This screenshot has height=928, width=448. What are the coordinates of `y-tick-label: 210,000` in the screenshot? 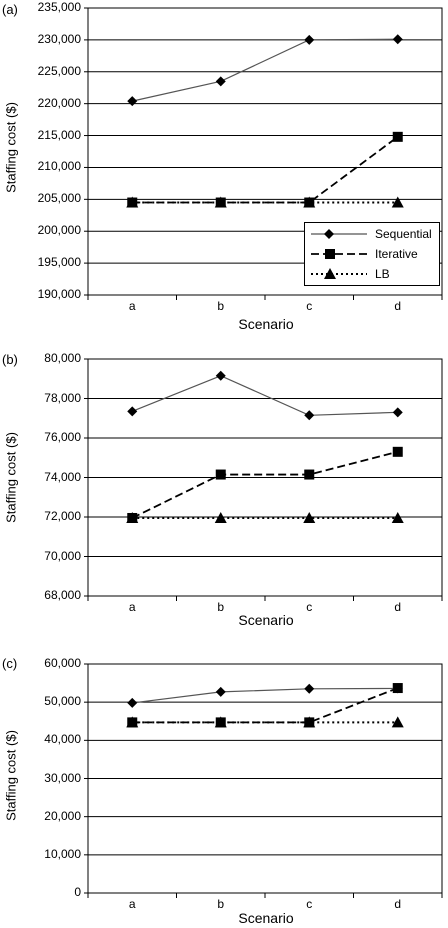 It's located at (59, 166).